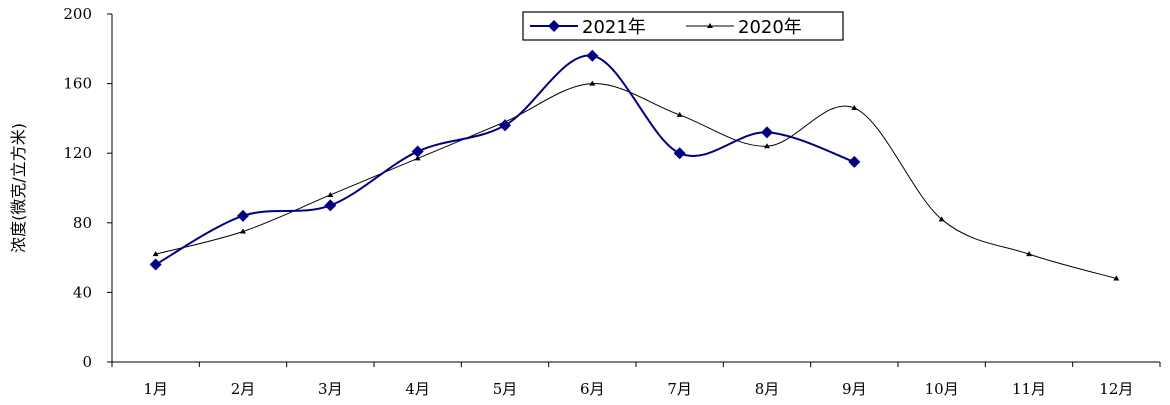 This screenshot has width=1170, height=405. I want to click on x-tick-label: 5月, so click(505, 389).